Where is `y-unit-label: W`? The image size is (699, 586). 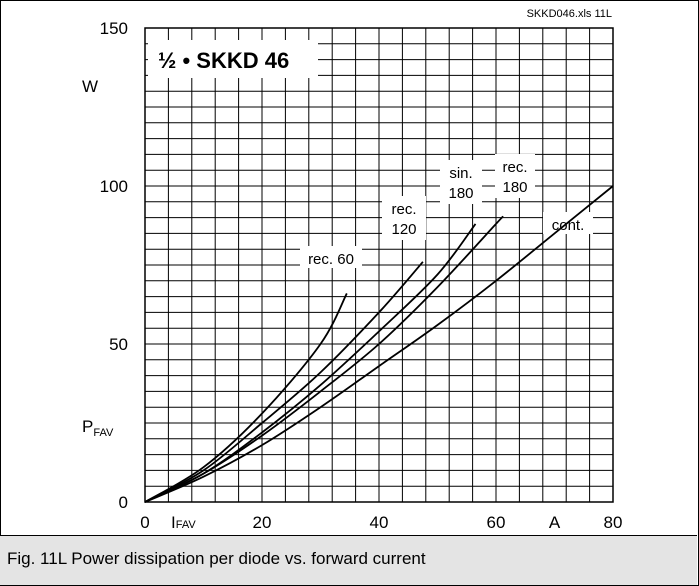
y-unit-label: W is located at coordinates (90, 86).